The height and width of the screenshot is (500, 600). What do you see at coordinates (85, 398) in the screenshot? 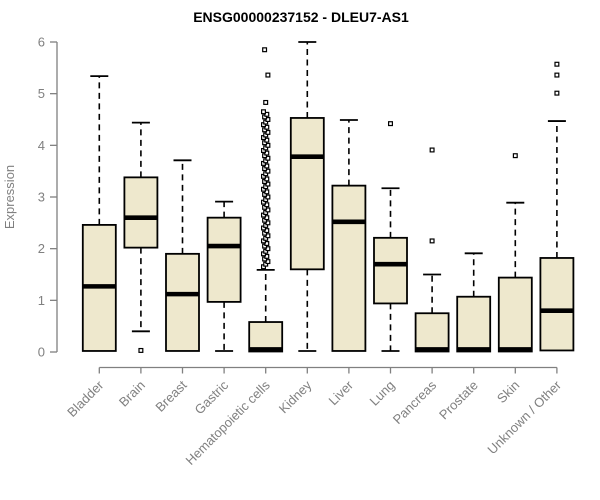
I see `x-tick-label: Bladder` at bounding box center [85, 398].